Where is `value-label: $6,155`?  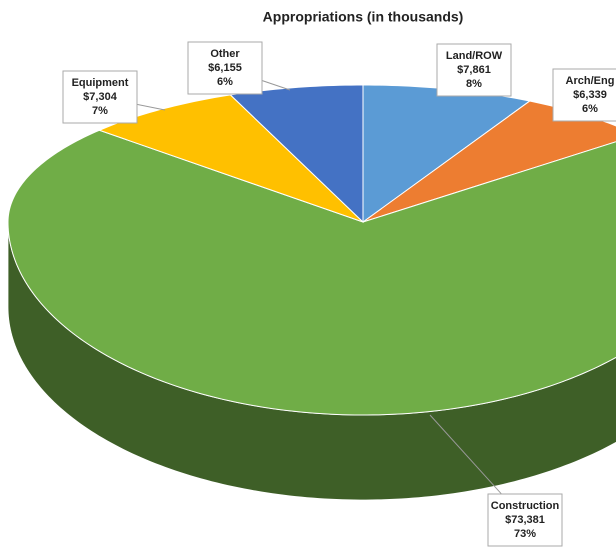 value-label: $6,155 is located at coordinates (225, 68).